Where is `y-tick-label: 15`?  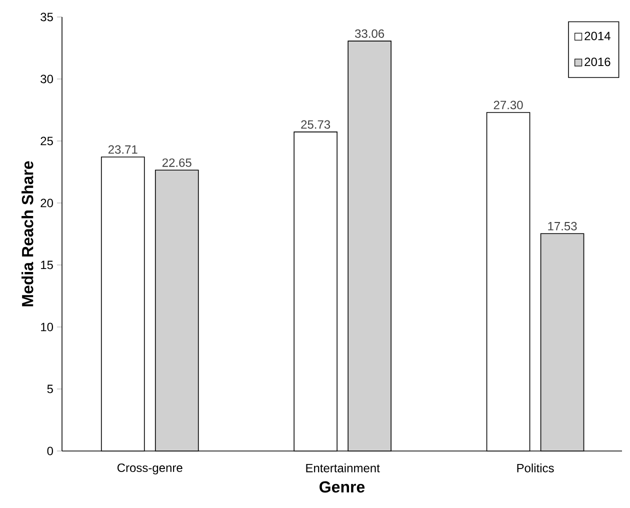 y-tick-label: 15 is located at coordinates (47, 265).